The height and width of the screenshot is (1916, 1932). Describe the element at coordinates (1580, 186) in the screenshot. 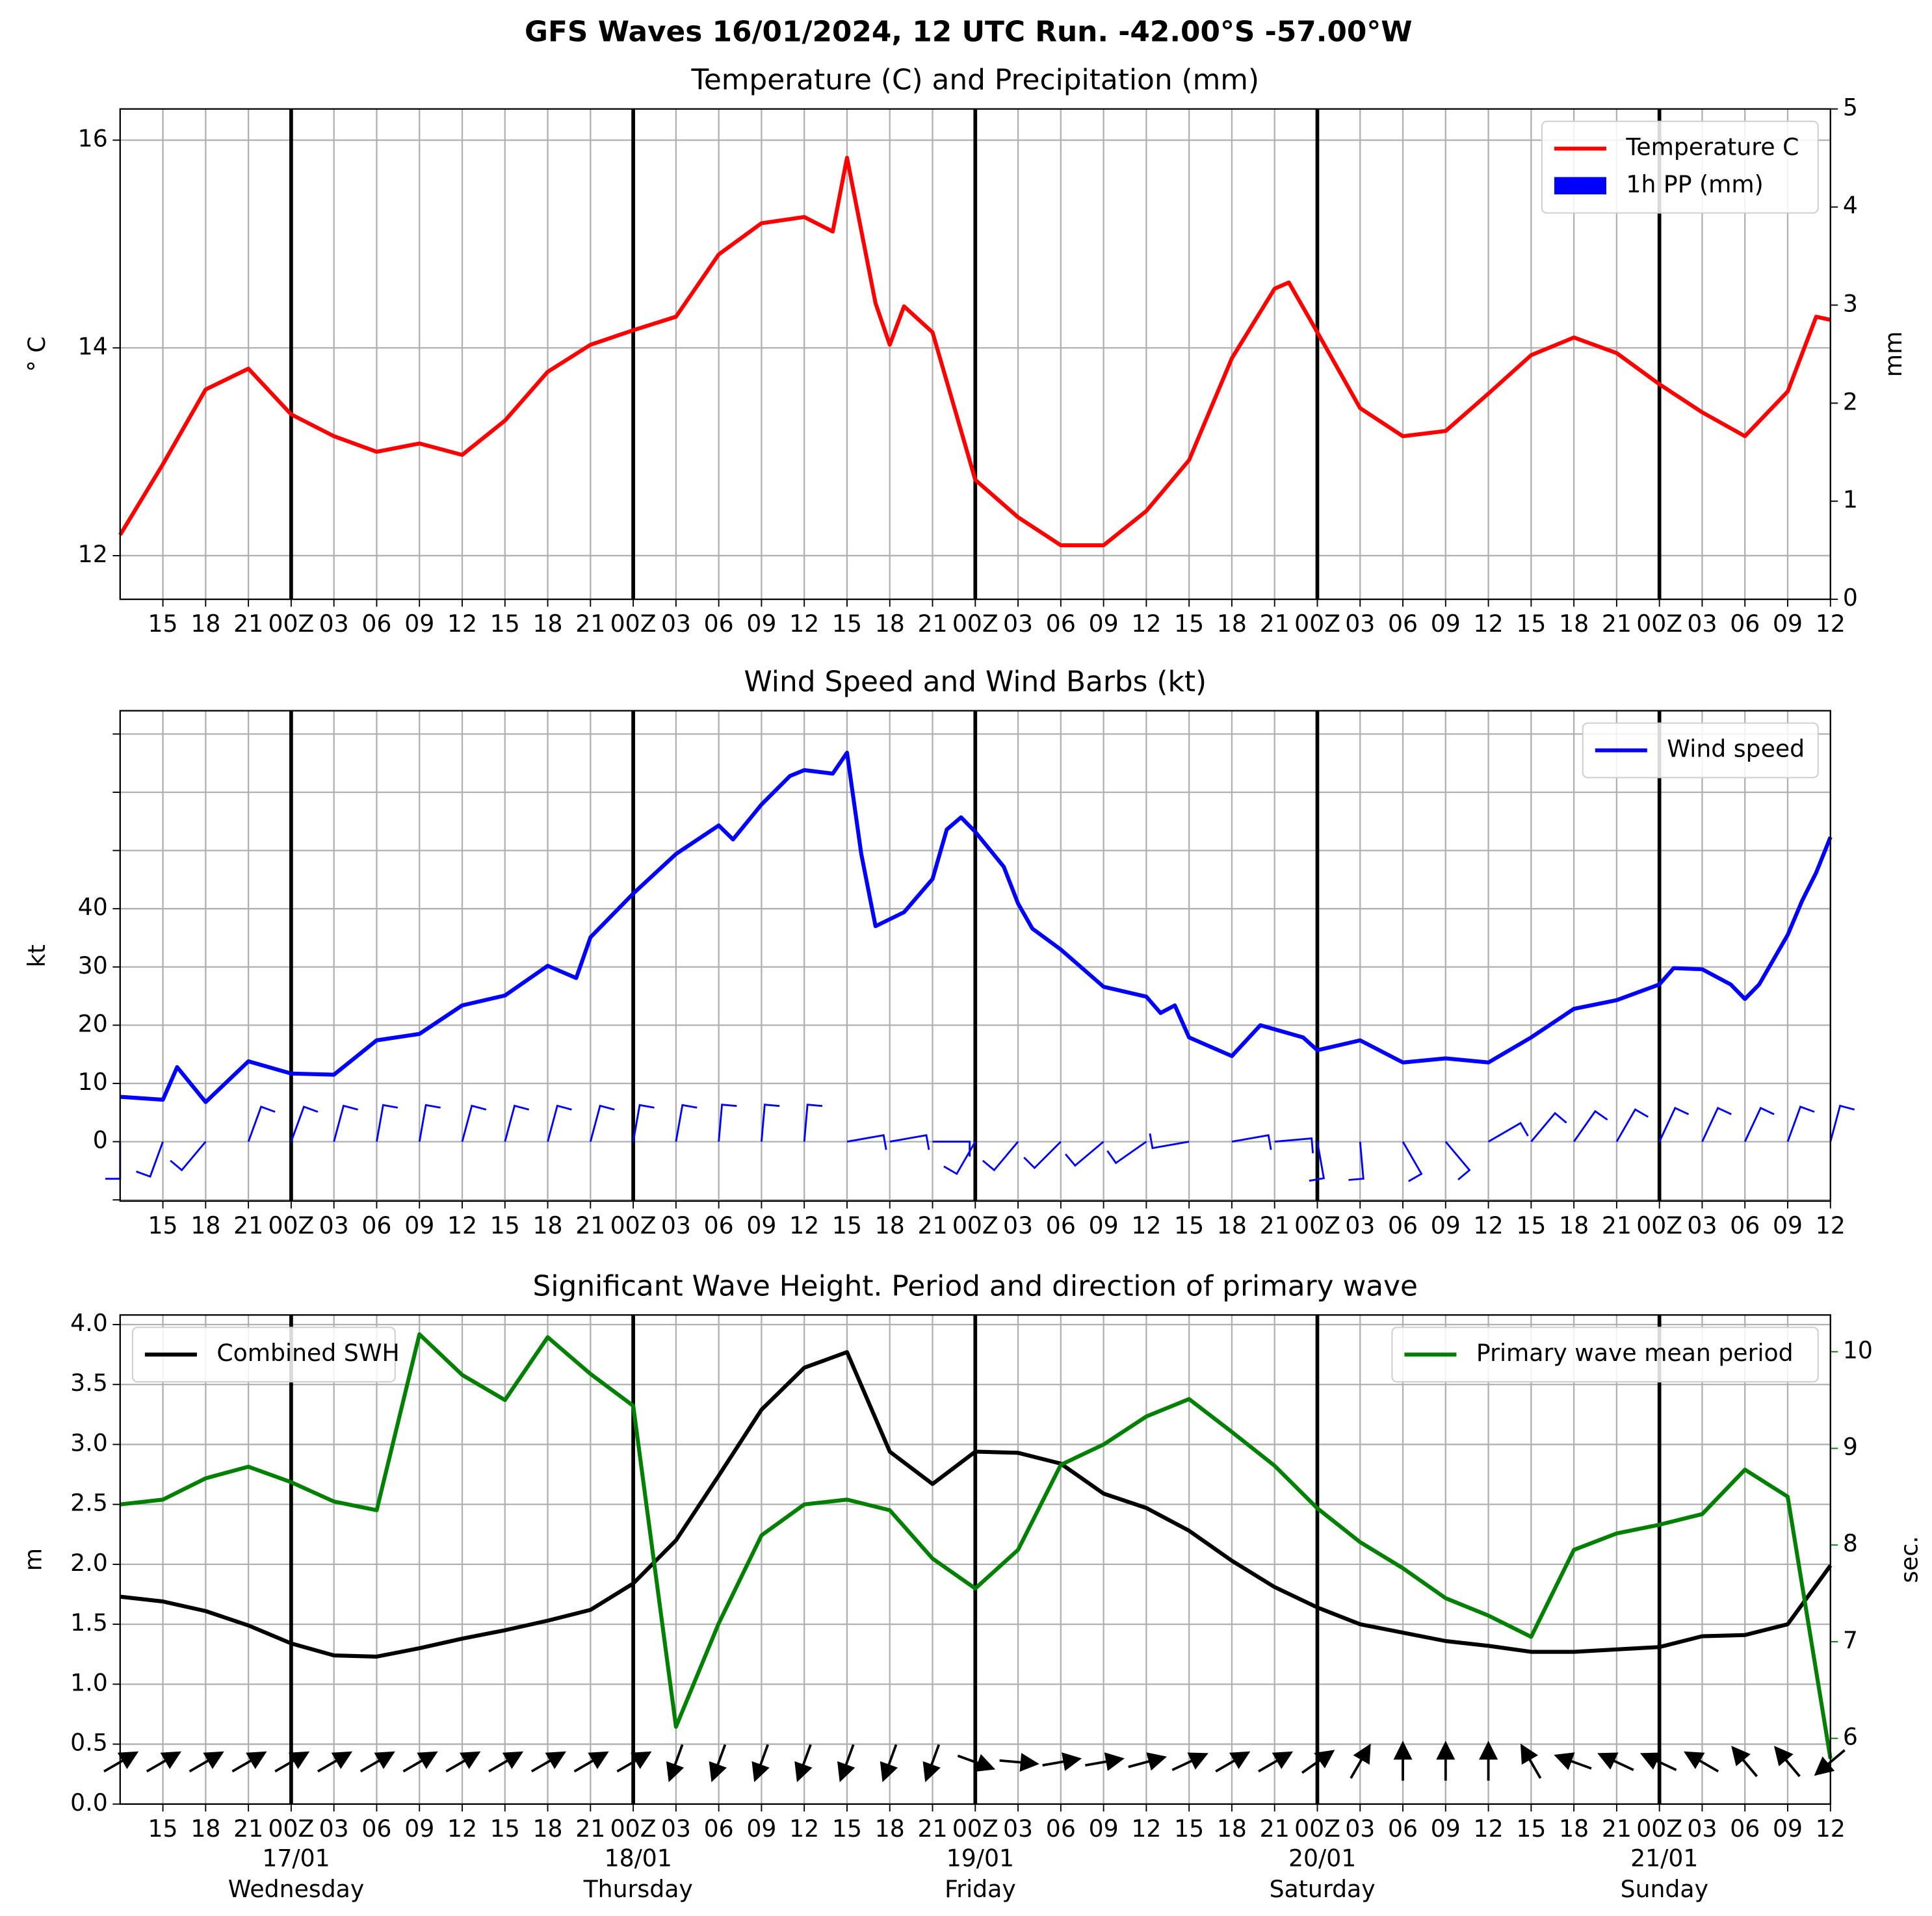

I see `legend-swatch` at that location.